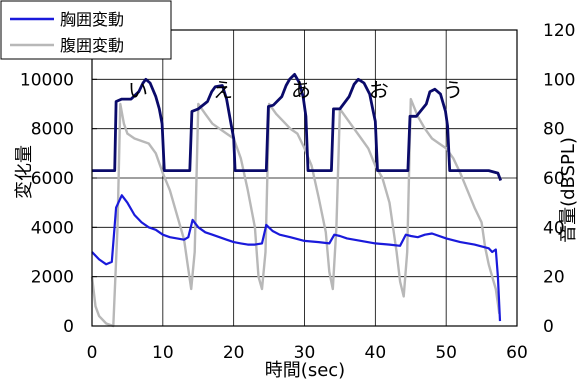 The width and height of the screenshot is (585, 381). What do you see at coordinates (548, 327) in the screenshot?
I see `y-tick-label-right: 0` at bounding box center [548, 327].